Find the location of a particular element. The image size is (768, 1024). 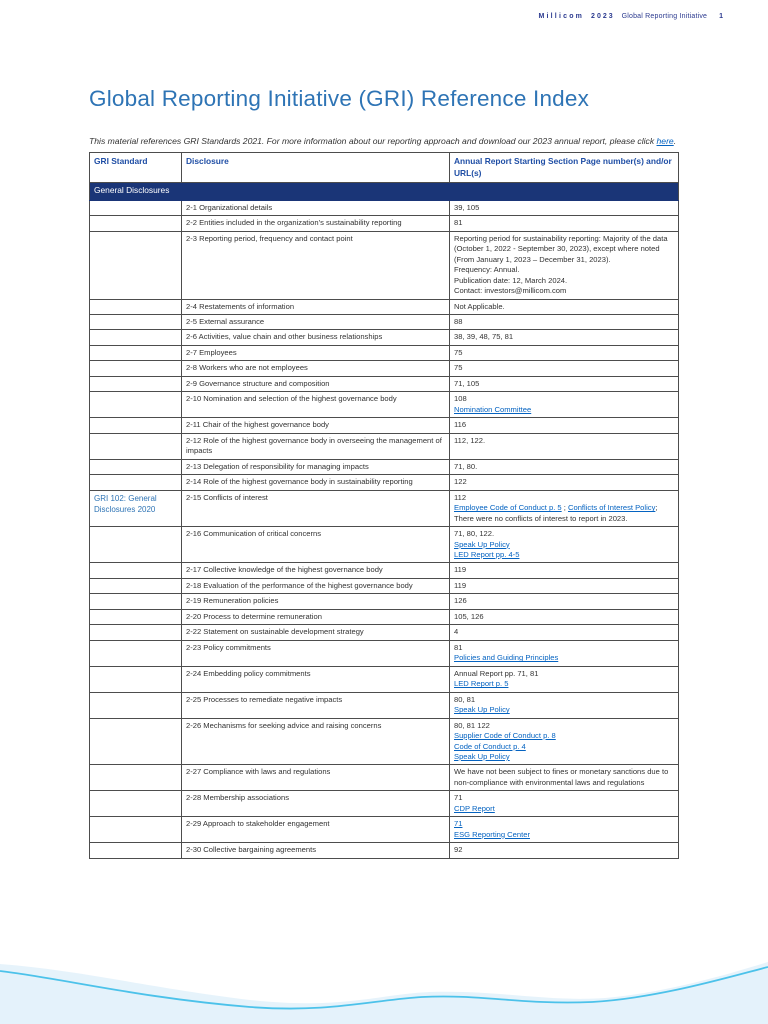

value-text: ; is located at coordinates (564, 508).